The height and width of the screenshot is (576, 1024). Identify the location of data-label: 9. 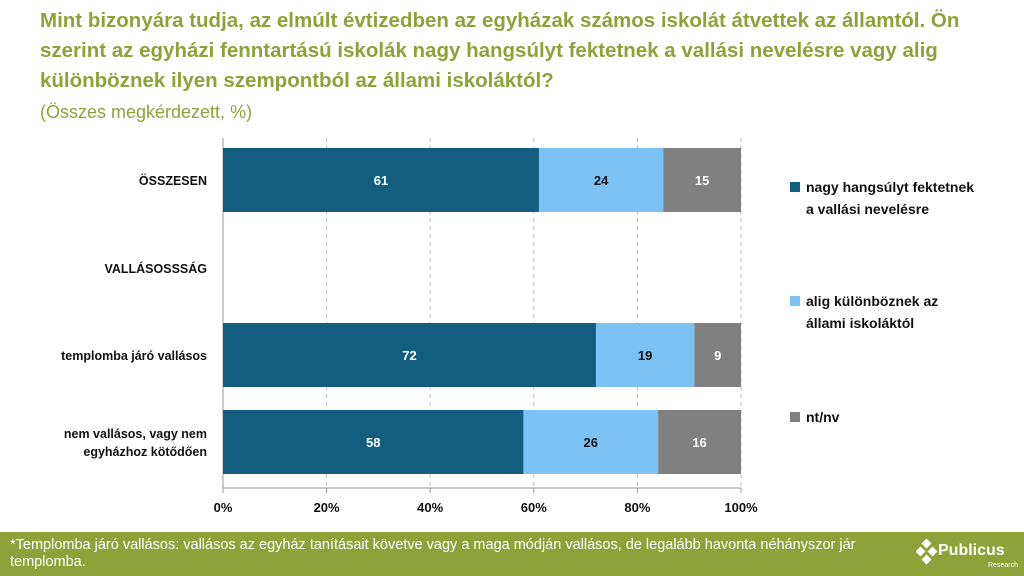
(717, 355).